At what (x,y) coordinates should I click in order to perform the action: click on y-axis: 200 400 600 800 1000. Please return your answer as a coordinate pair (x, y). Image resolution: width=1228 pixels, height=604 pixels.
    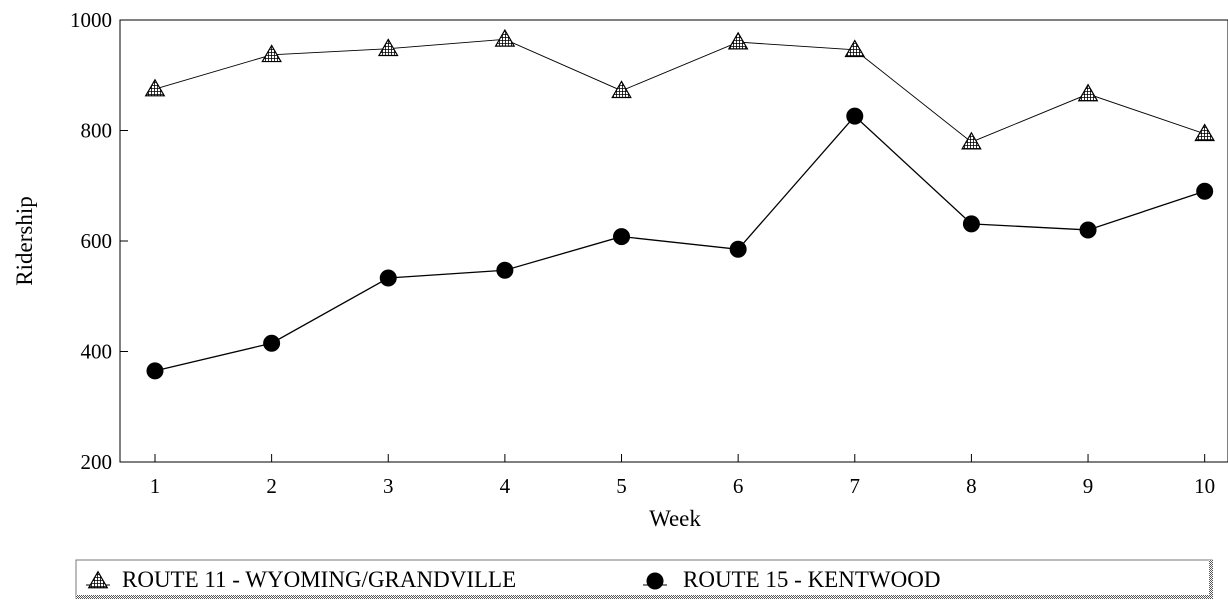
    Looking at the image, I should click on (99, 241).